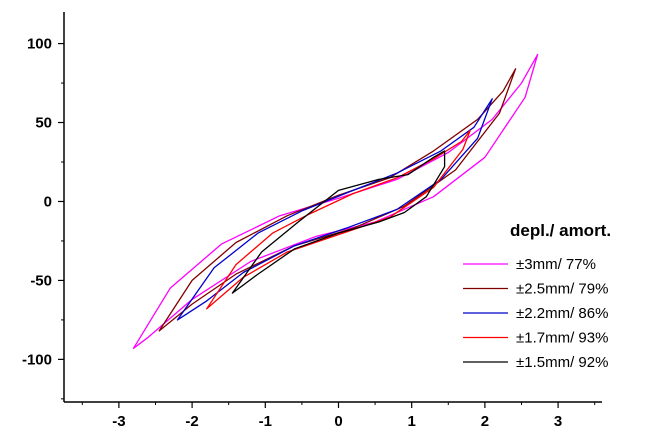 This screenshot has height=441, width=646. I want to click on legend-label-3: ±1.7mm/ 93%, so click(562, 338).